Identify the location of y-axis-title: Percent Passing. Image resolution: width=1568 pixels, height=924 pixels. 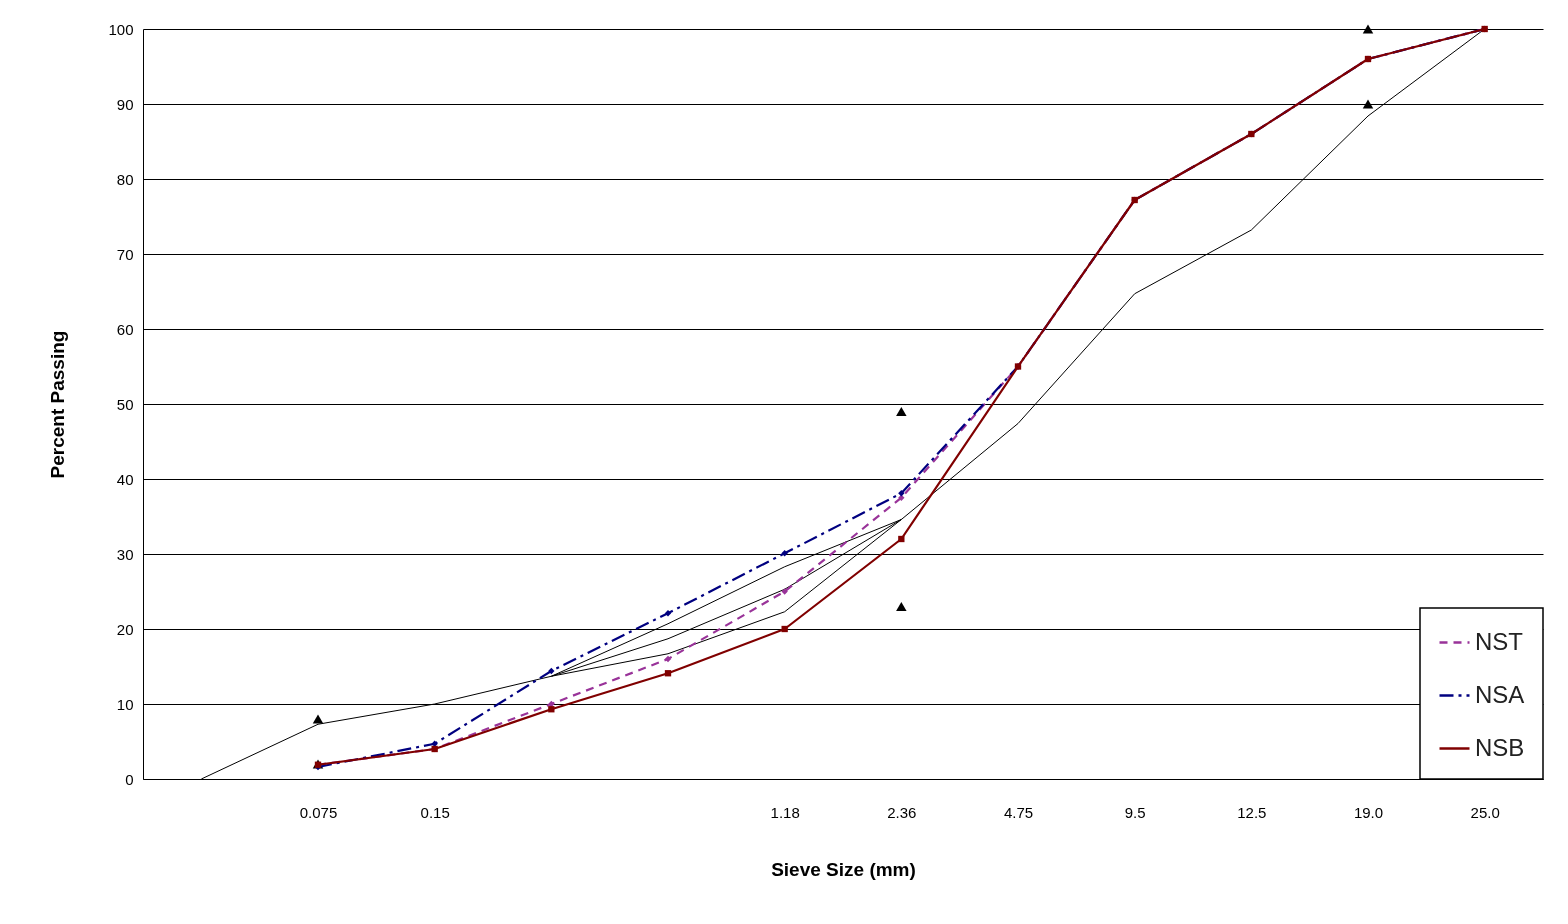
(58, 404).